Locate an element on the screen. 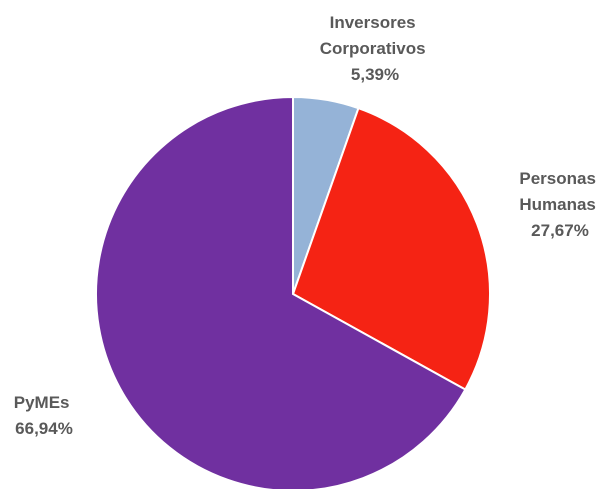 This screenshot has height=489, width=607. slice-label-inversores-corporativos: Inversores Corporativos 5,39% is located at coordinates (375, 48).